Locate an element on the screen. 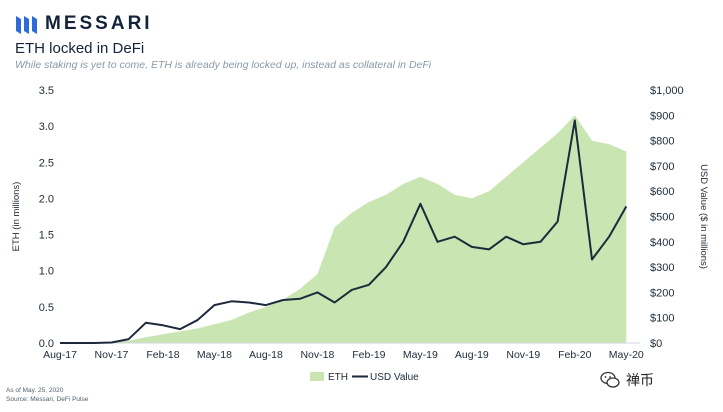 The image size is (723, 412). messari-logo: MESSARI is located at coordinates (84, 24).